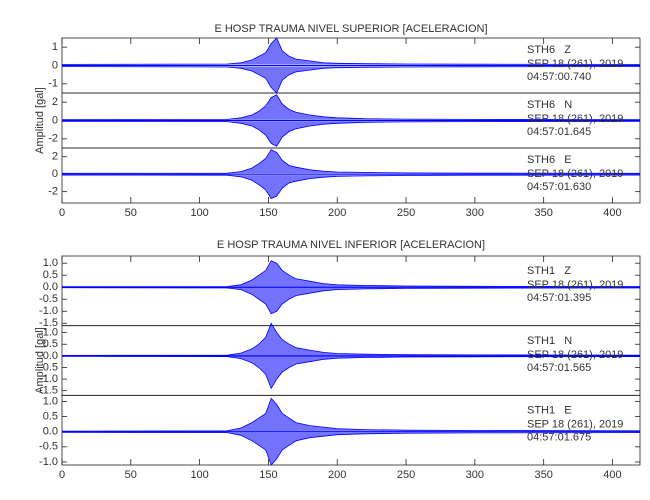 This screenshot has height=500, width=650. Describe the element at coordinates (549, 411) in the screenshot. I see `station-label: STH1 E` at that location.